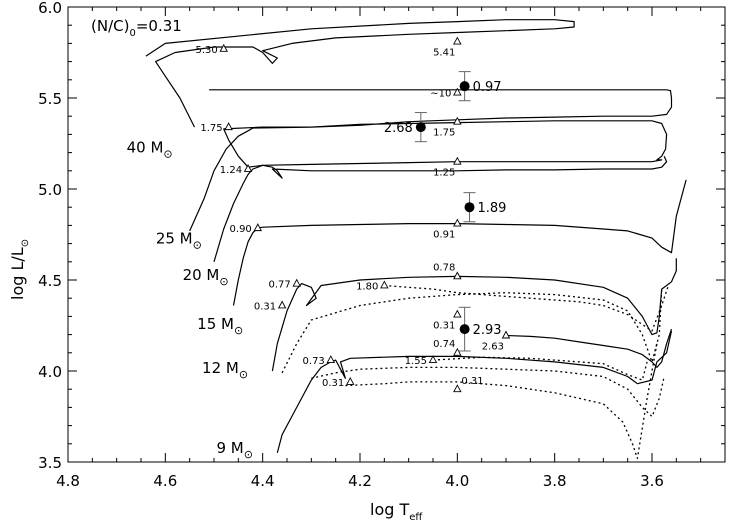 Image resolution: width=745 pixels, height=523 pixels. What do you see at coordinates (136, 28) in the screenshot?
I see `nc-annotation: (N/C)0=0.31` at bounding box center [136, 28].